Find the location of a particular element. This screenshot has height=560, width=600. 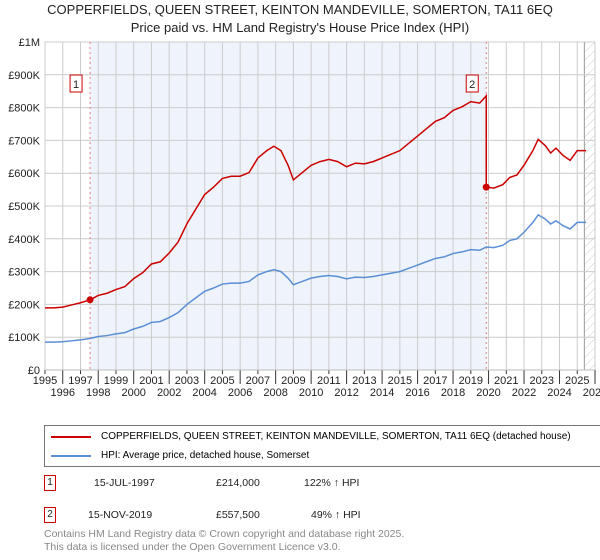

y-tick-label: £0 is located at coordinates (34, 371).